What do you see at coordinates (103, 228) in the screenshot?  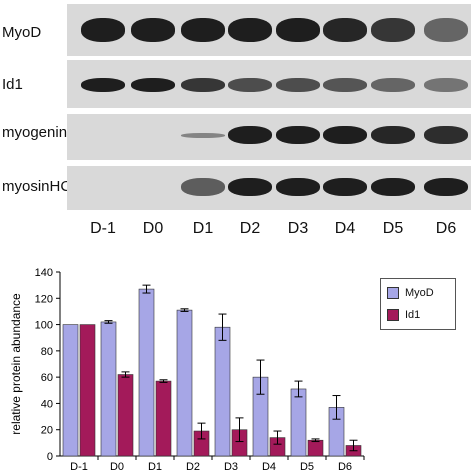 I see `lane-label-d-1: D-1` at bounding box center [103, 228].